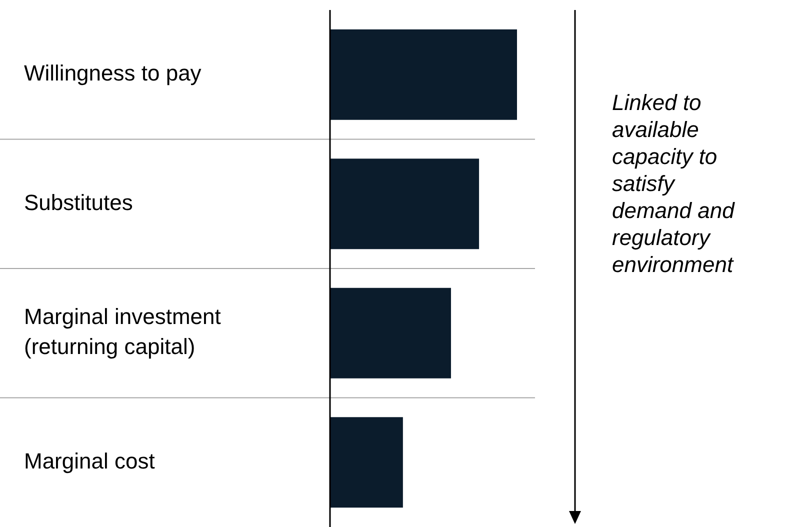 Image resolution: width=800 pixels, height=527 pixels. I want to click on y-tick-label: Substitutes, so click(78, 202).